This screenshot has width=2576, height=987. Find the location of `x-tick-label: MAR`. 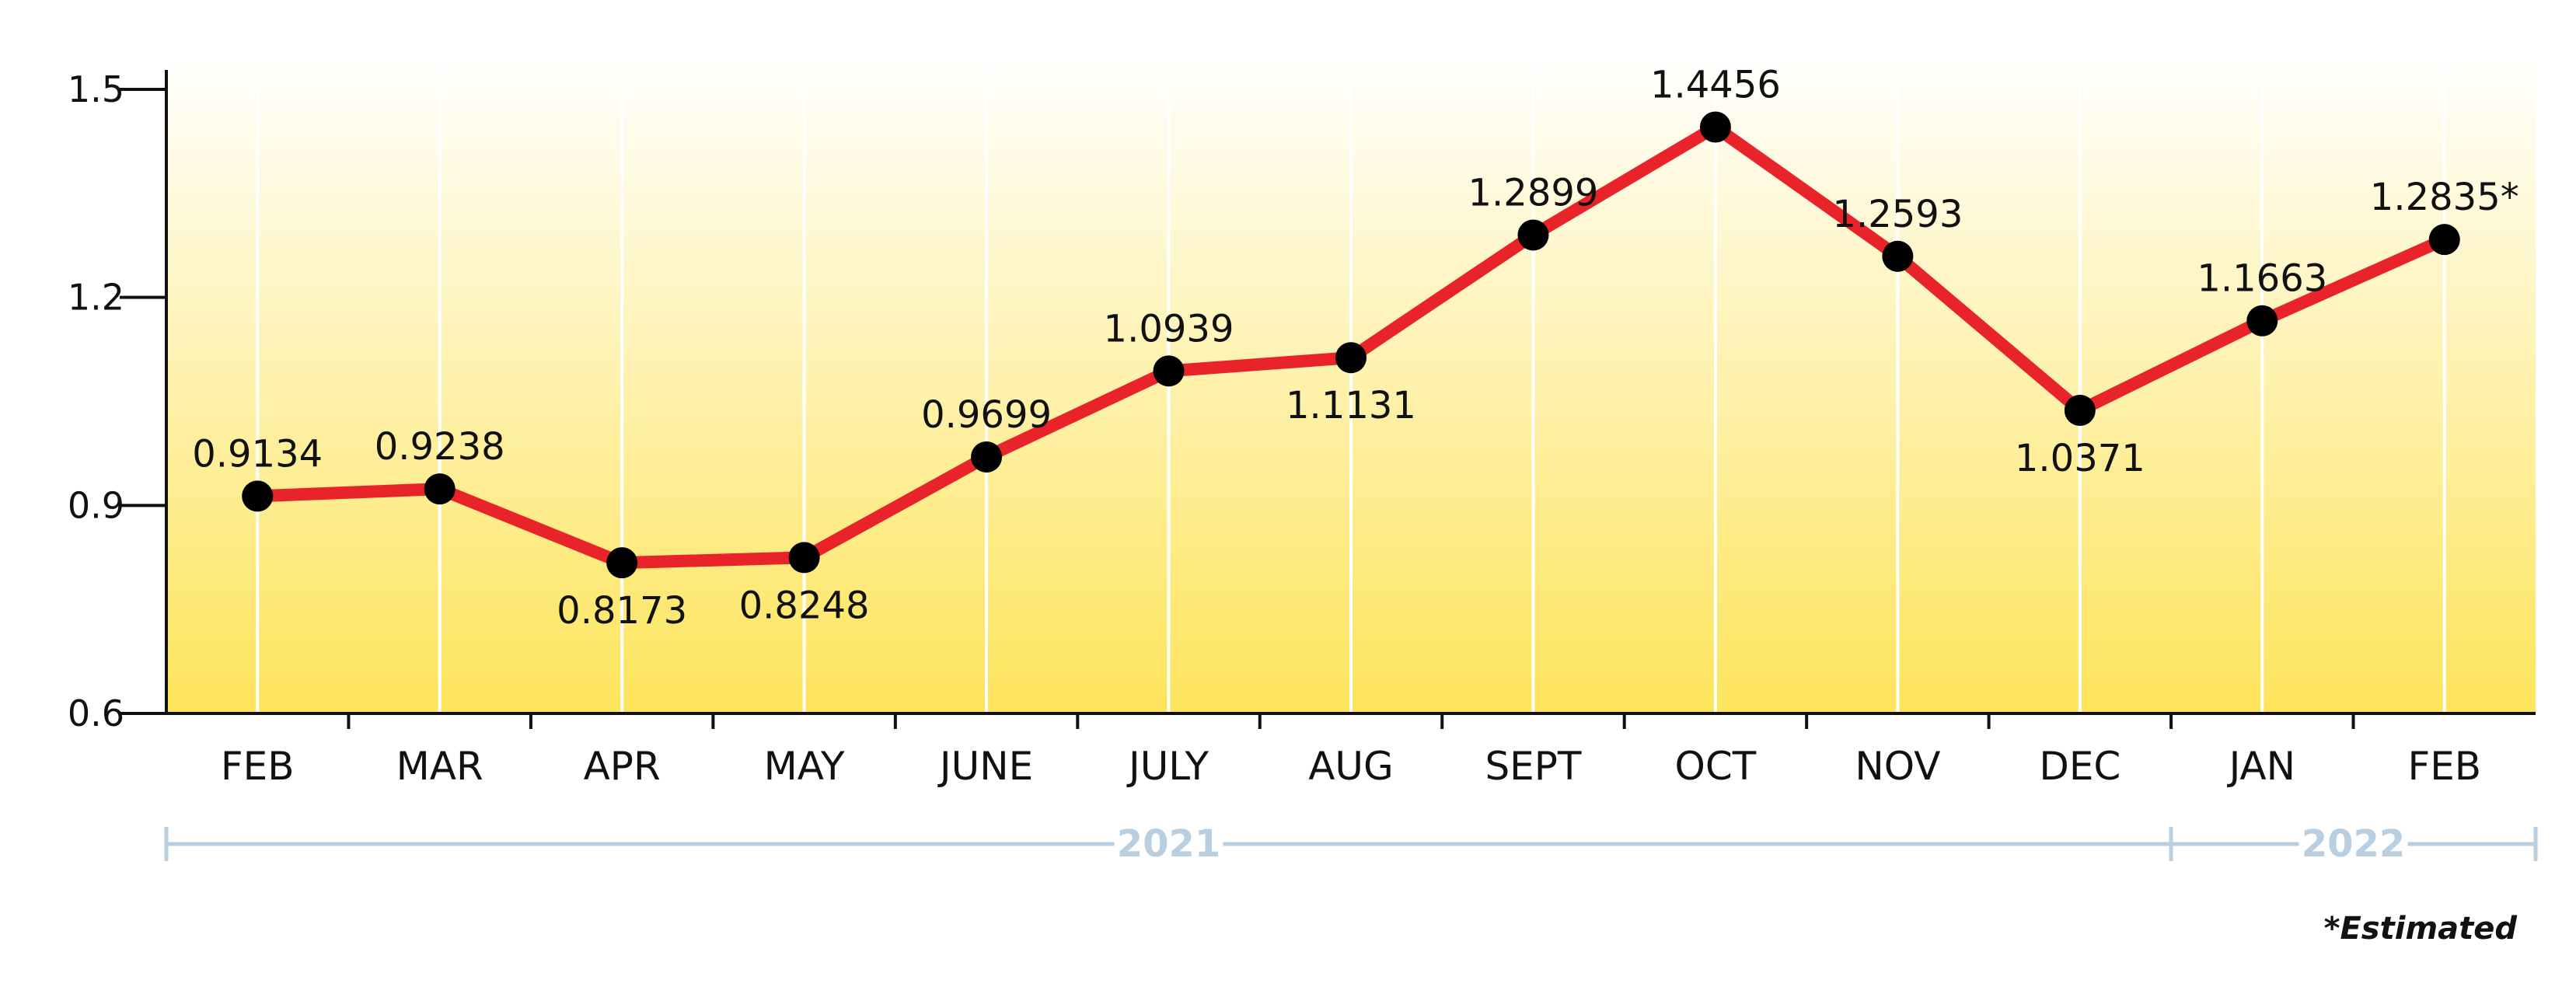

x-tick-label: MAR is located at coordinates (440, 766).